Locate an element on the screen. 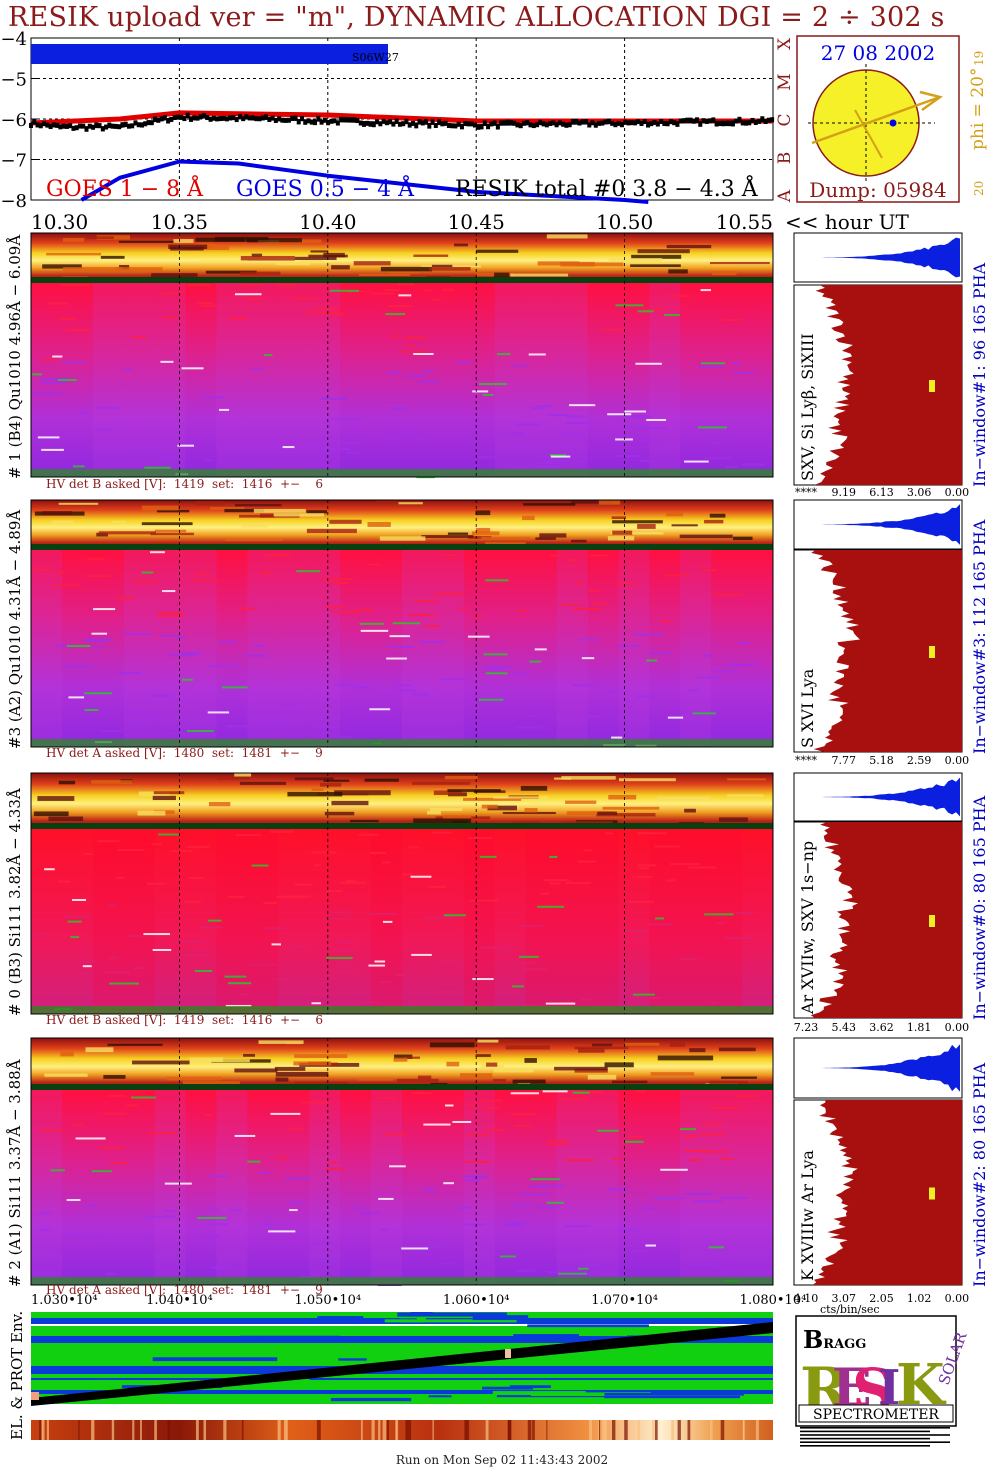 The image size is (1004, 1476). panel-frame is located at coordinates (402, 1161).